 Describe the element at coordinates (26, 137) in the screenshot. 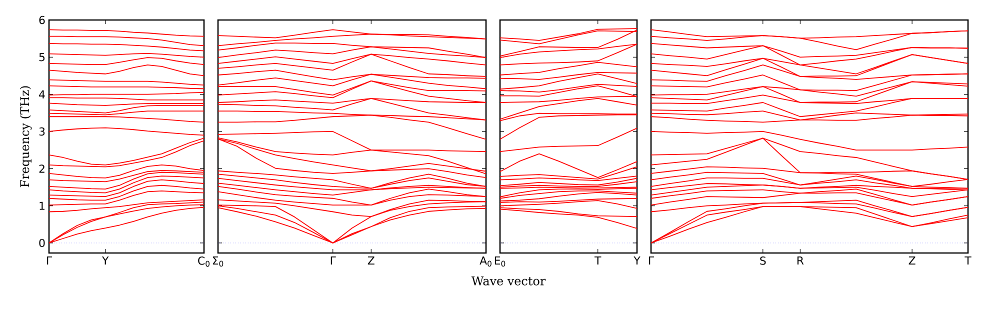

I see `y-axis-title: Frequency (THz)` at that location.